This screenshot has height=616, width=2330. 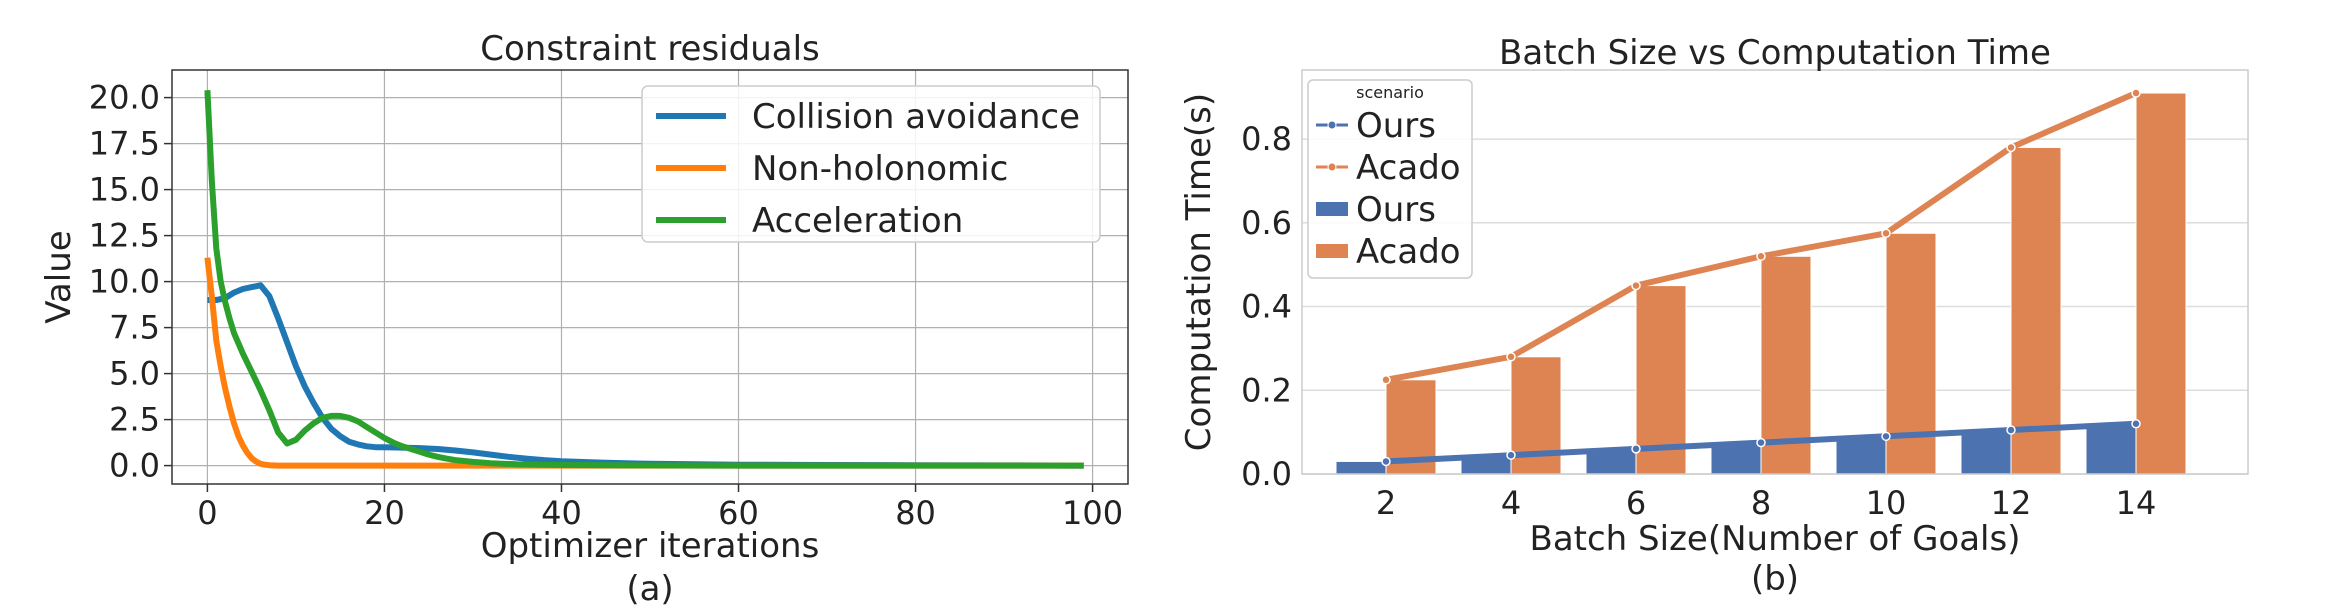 What do you see at coordinates (1390, 92) in the screenshot?
I see `right-legend-title: scenario` at bounding box center [1390, 92].